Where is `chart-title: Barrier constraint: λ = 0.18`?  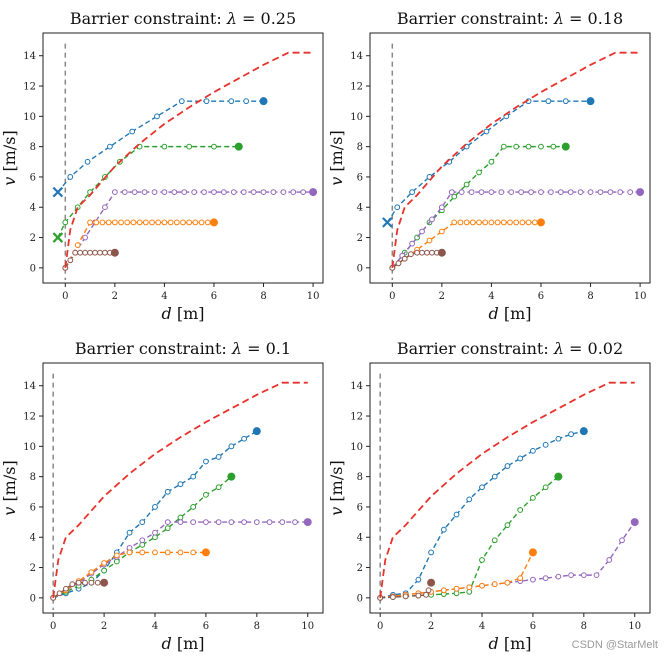 chart-title: Barrier constraint: λ = 0.18 is located at coordinates (510, 18).